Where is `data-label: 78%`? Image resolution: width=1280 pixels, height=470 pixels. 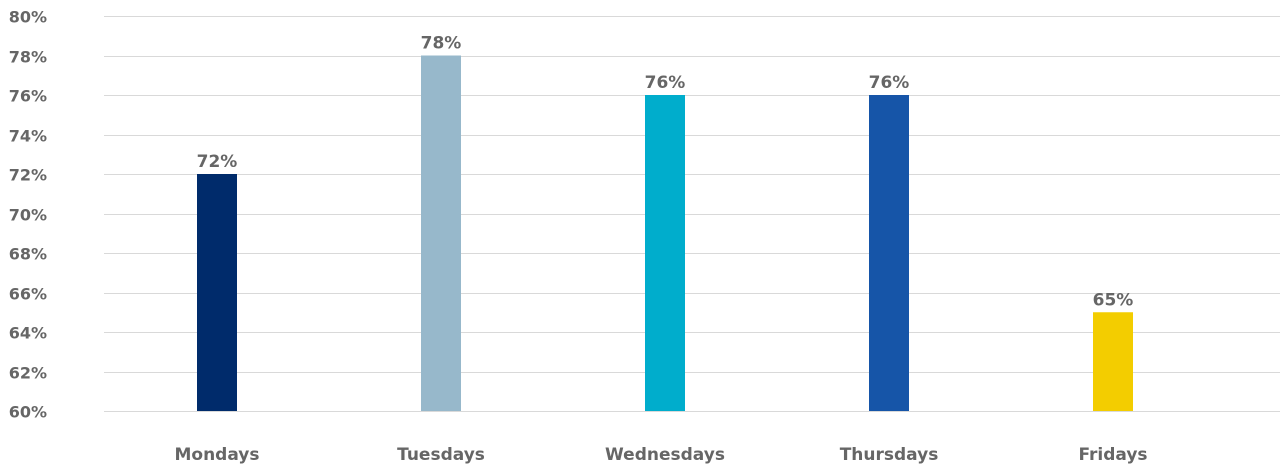
data-label: 78% is located at coordinates (441, 44).